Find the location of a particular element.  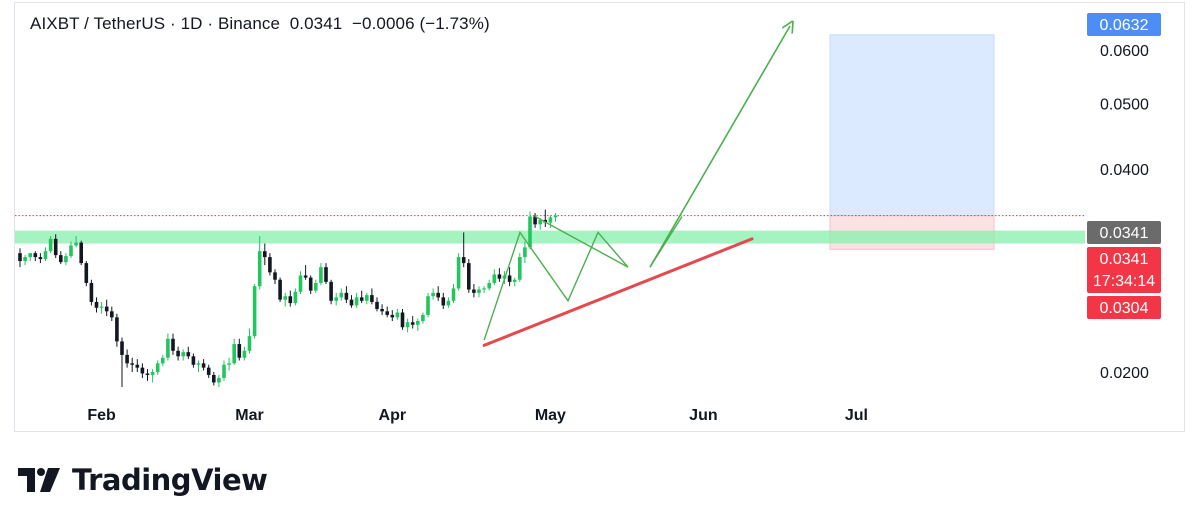

symbol-label: AIXBT / TetherUS is located at coordinates (98, 23).